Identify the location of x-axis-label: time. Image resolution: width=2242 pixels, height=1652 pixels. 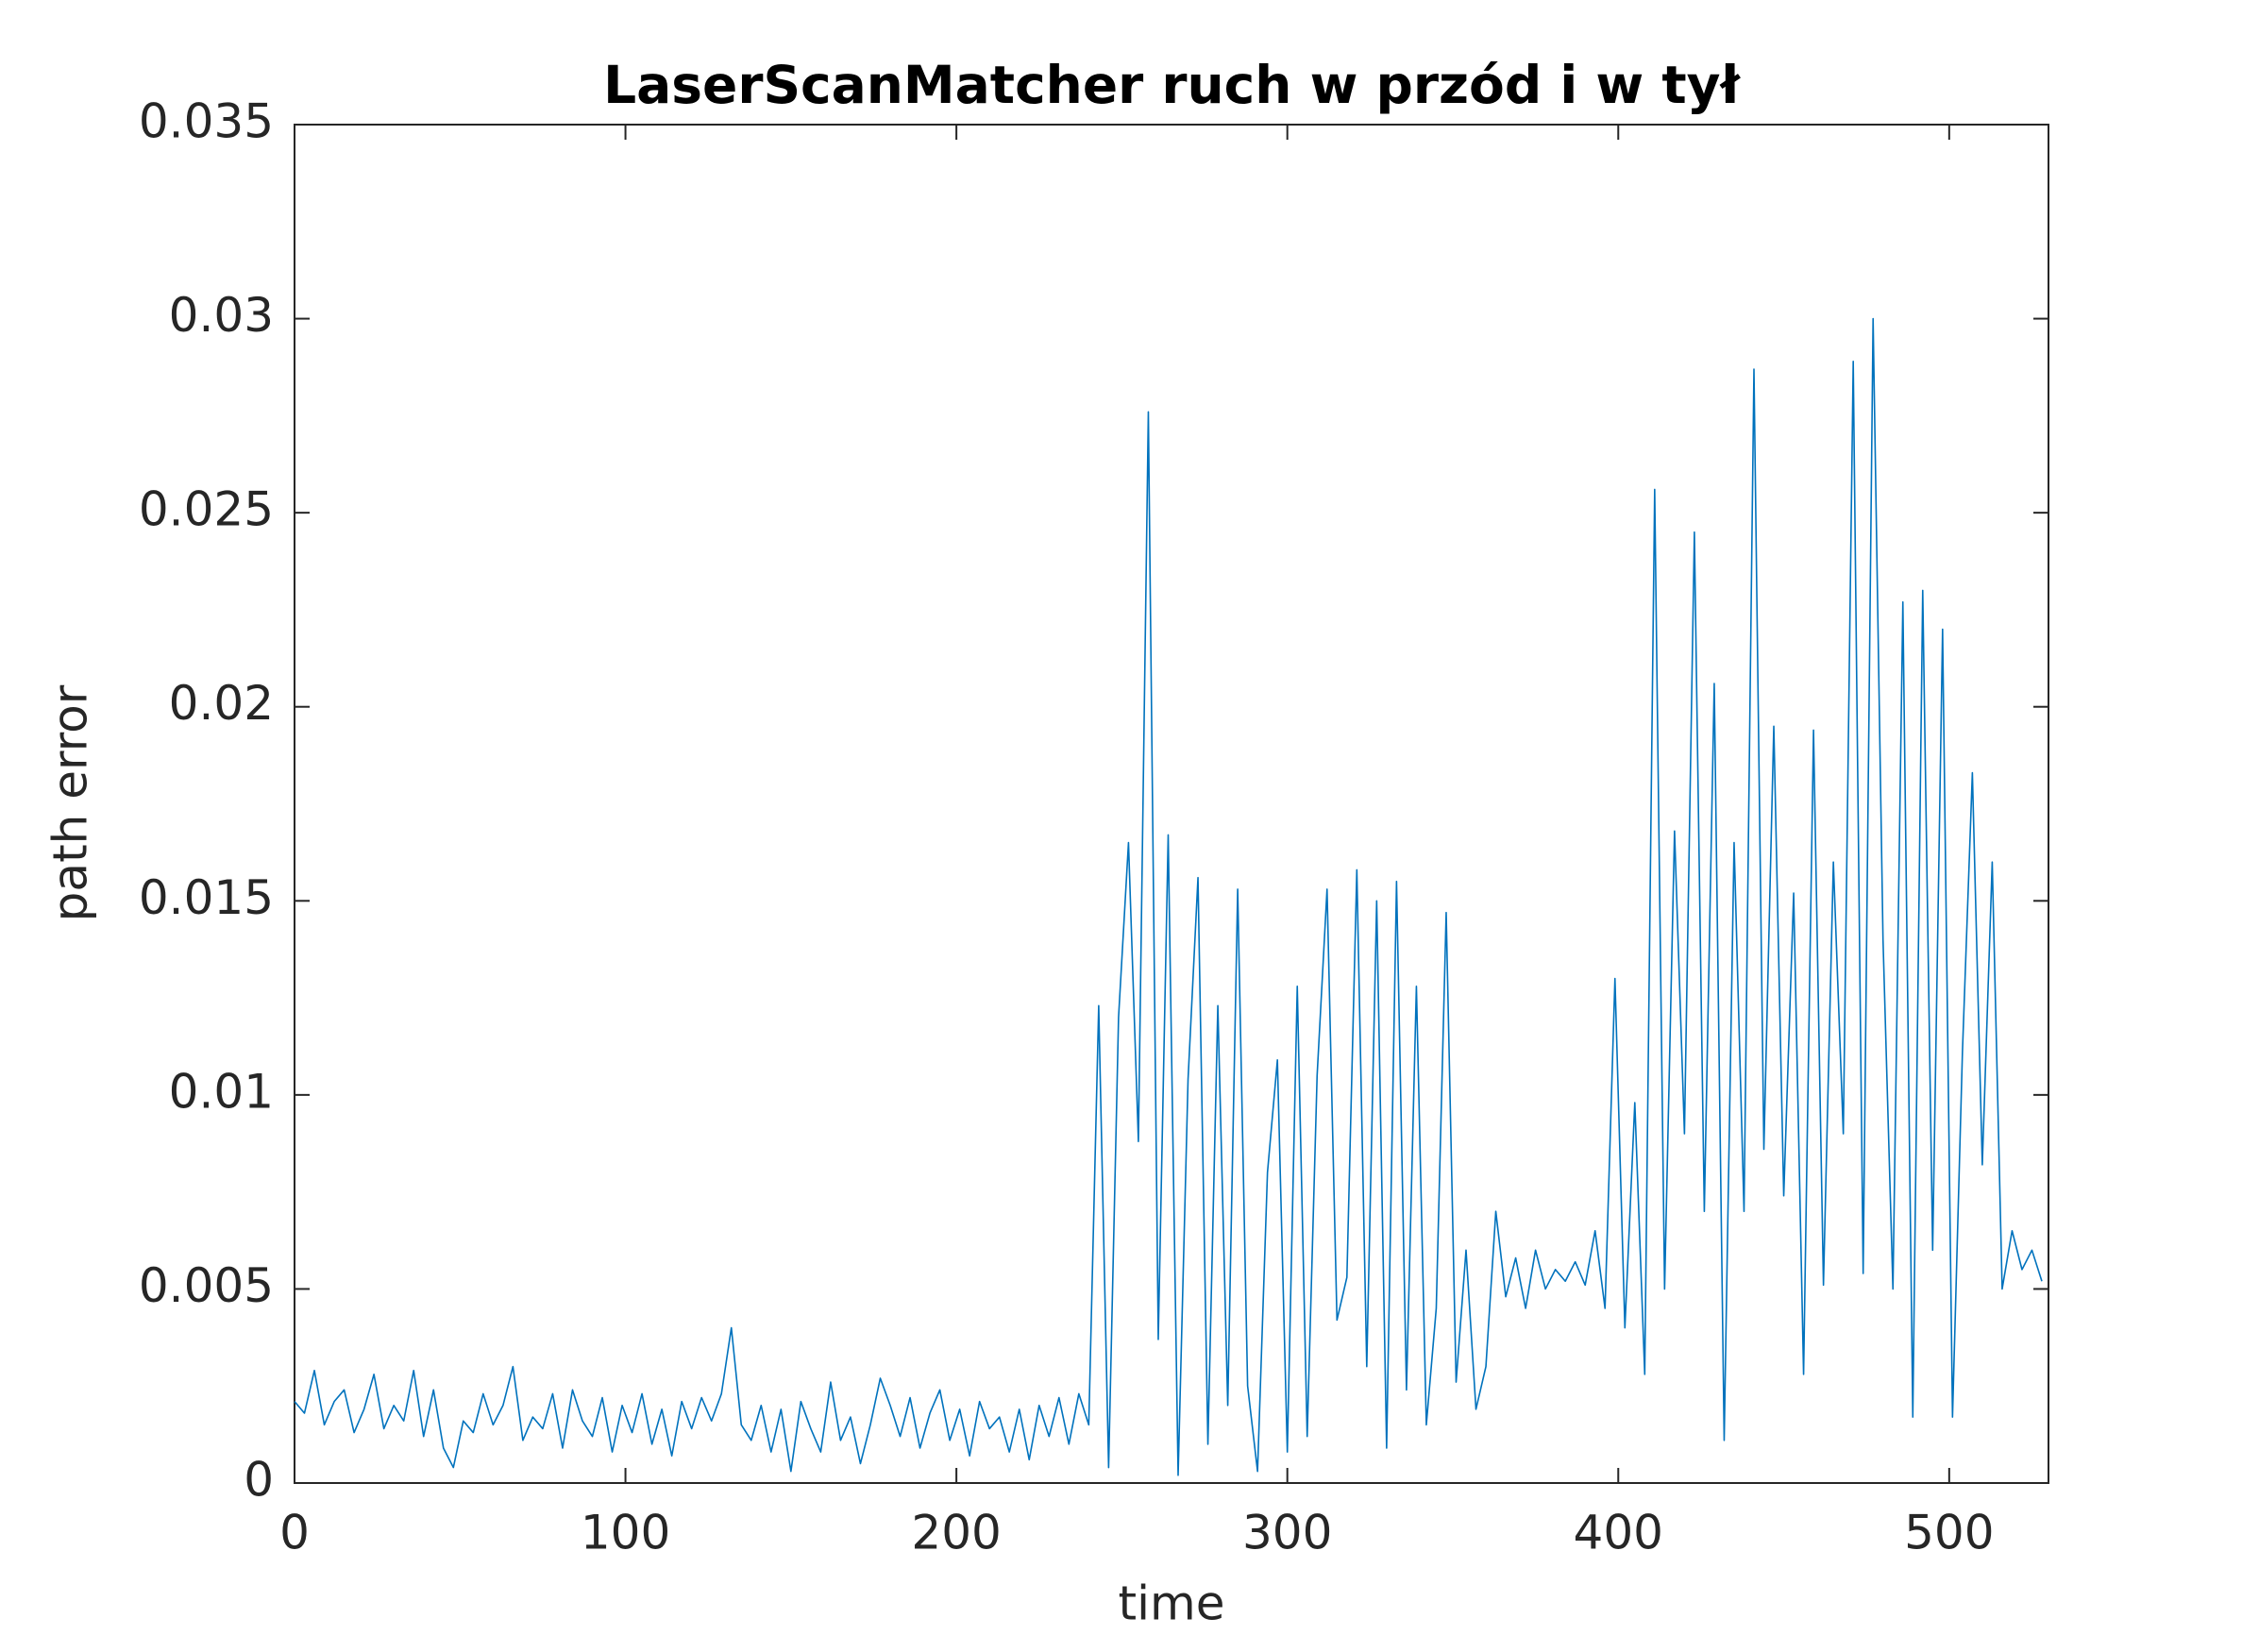
(1172, 1603).